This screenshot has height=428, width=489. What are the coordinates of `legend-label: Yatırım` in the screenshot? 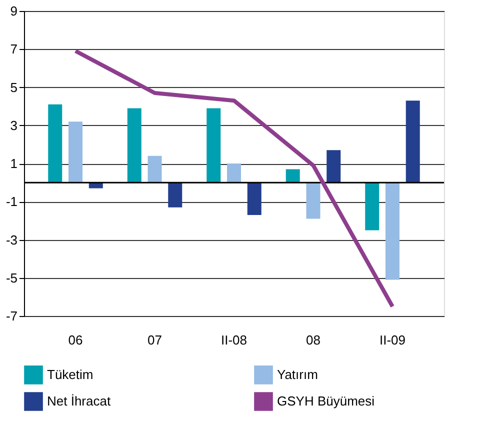 It's located at (297, 374).